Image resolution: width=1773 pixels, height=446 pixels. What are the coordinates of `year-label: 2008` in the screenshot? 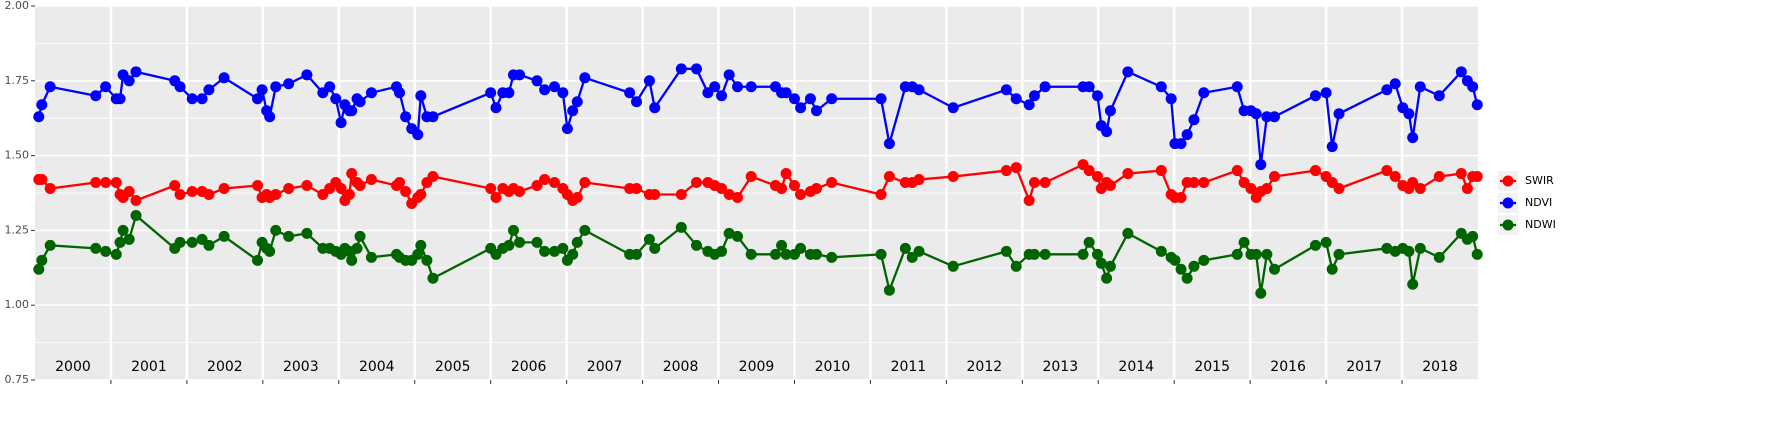 It's located at (681, 367).